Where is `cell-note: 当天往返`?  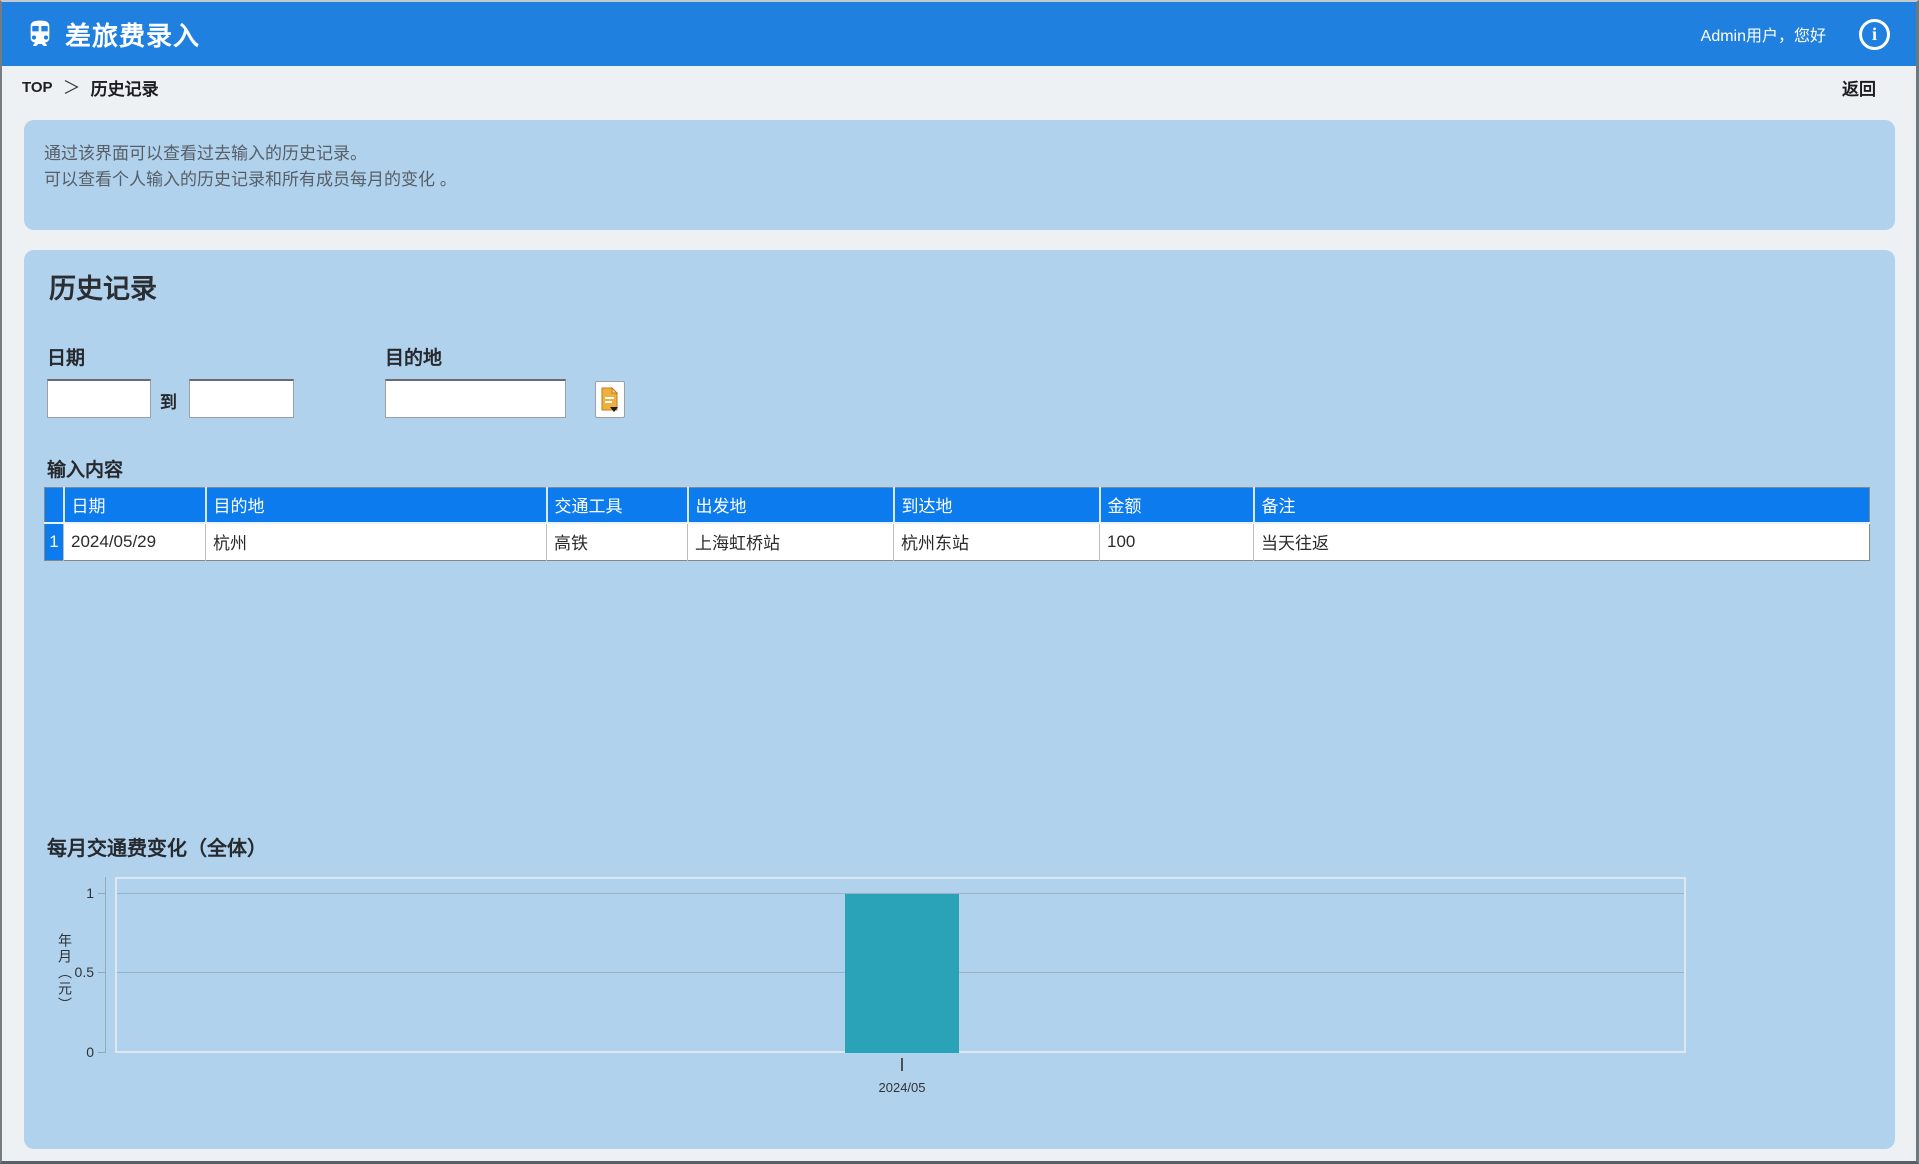 cell-note: 当天往返 is located at coordinates (1561, 541).